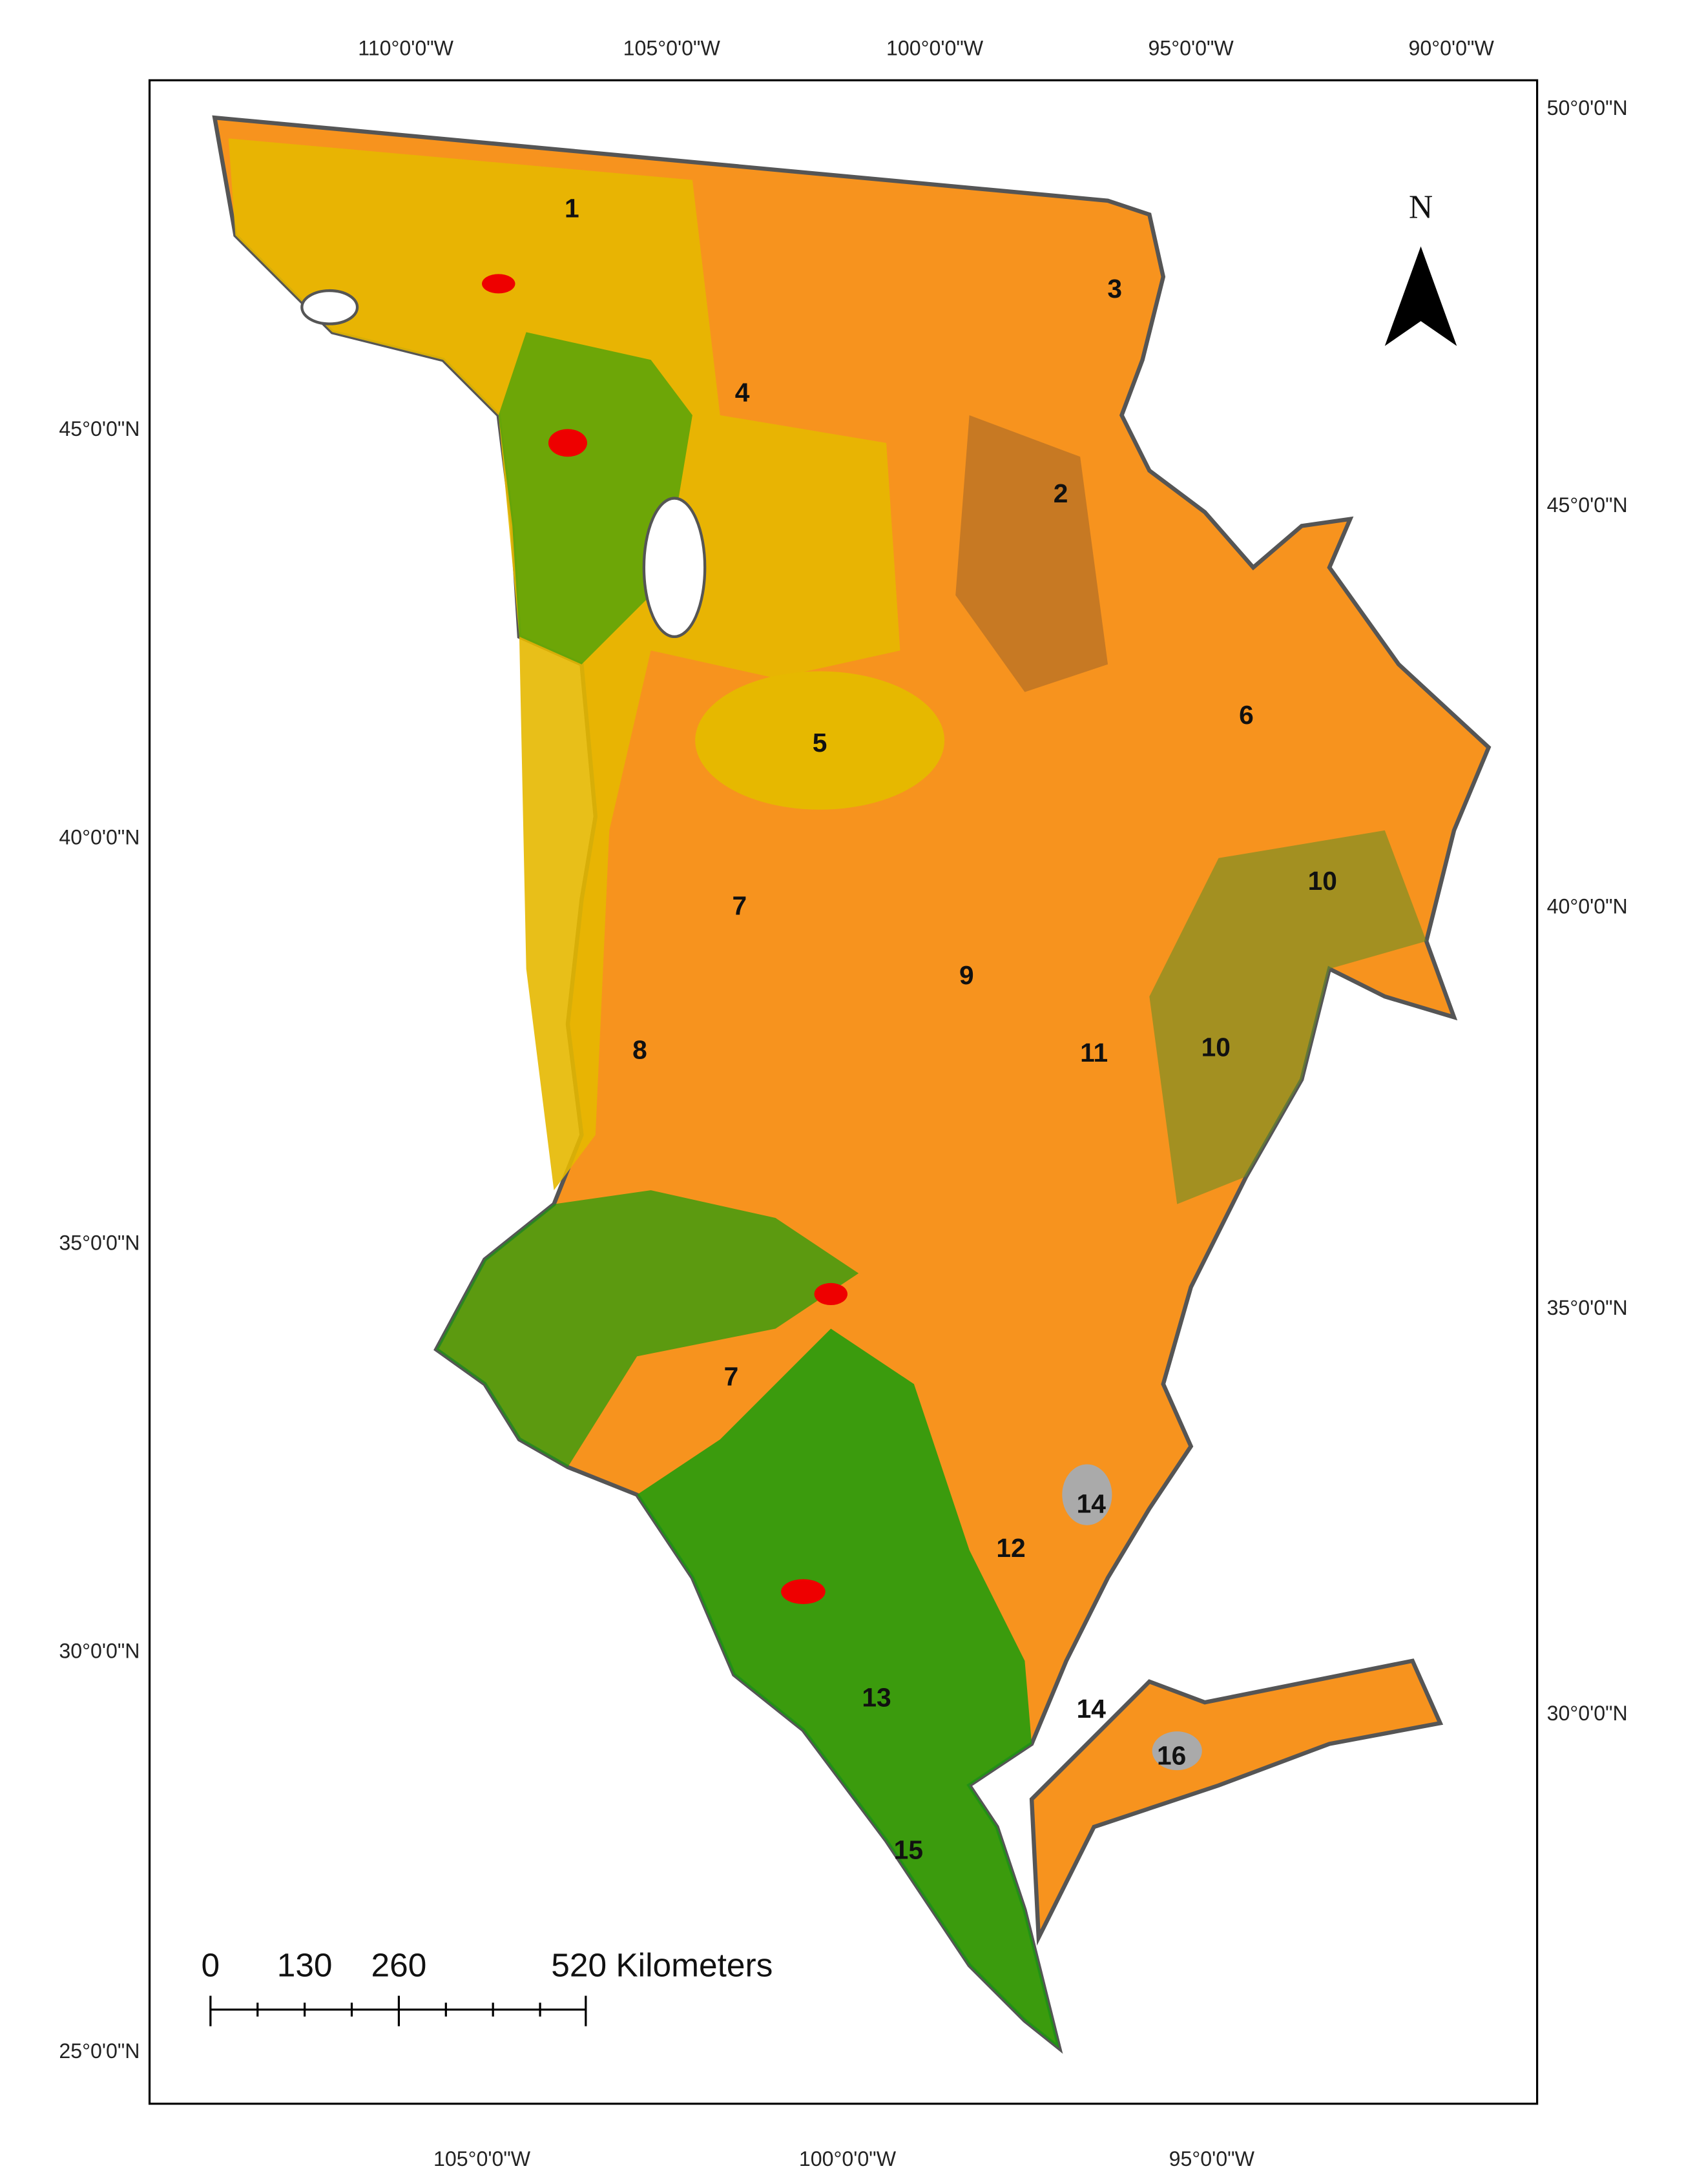 The image size is (1695, 2184). What do you see at coordinates (742, 392) in the screenshot?
I see `region-label: 4` at bounding box center [742, 392].